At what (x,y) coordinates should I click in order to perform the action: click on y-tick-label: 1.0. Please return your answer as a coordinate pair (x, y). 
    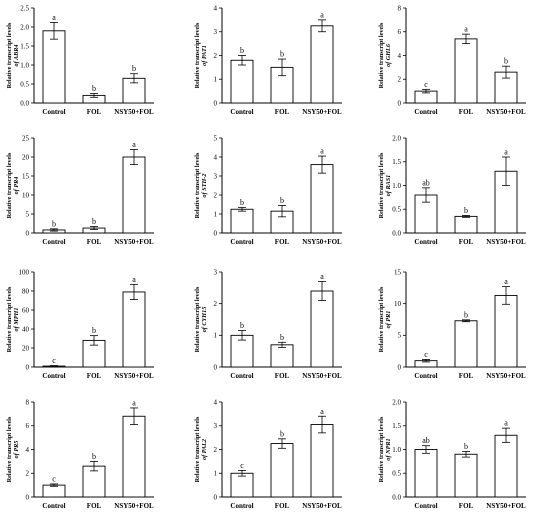
    Looking at the image, I should click on (396, 450).